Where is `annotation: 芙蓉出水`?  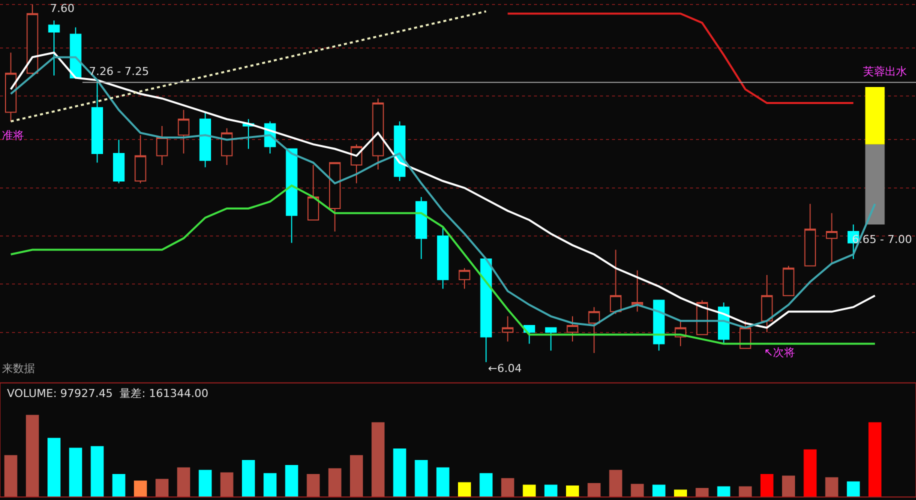 annotation: 芙蓉出水 is located at coordinates (885, 71).